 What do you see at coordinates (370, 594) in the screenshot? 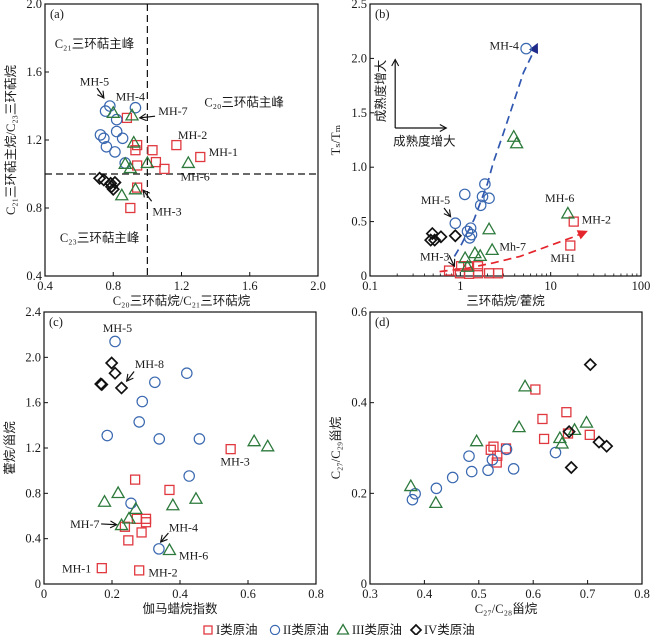
I see `x-tick-label: 0.3` at bounding box center [370, 594].